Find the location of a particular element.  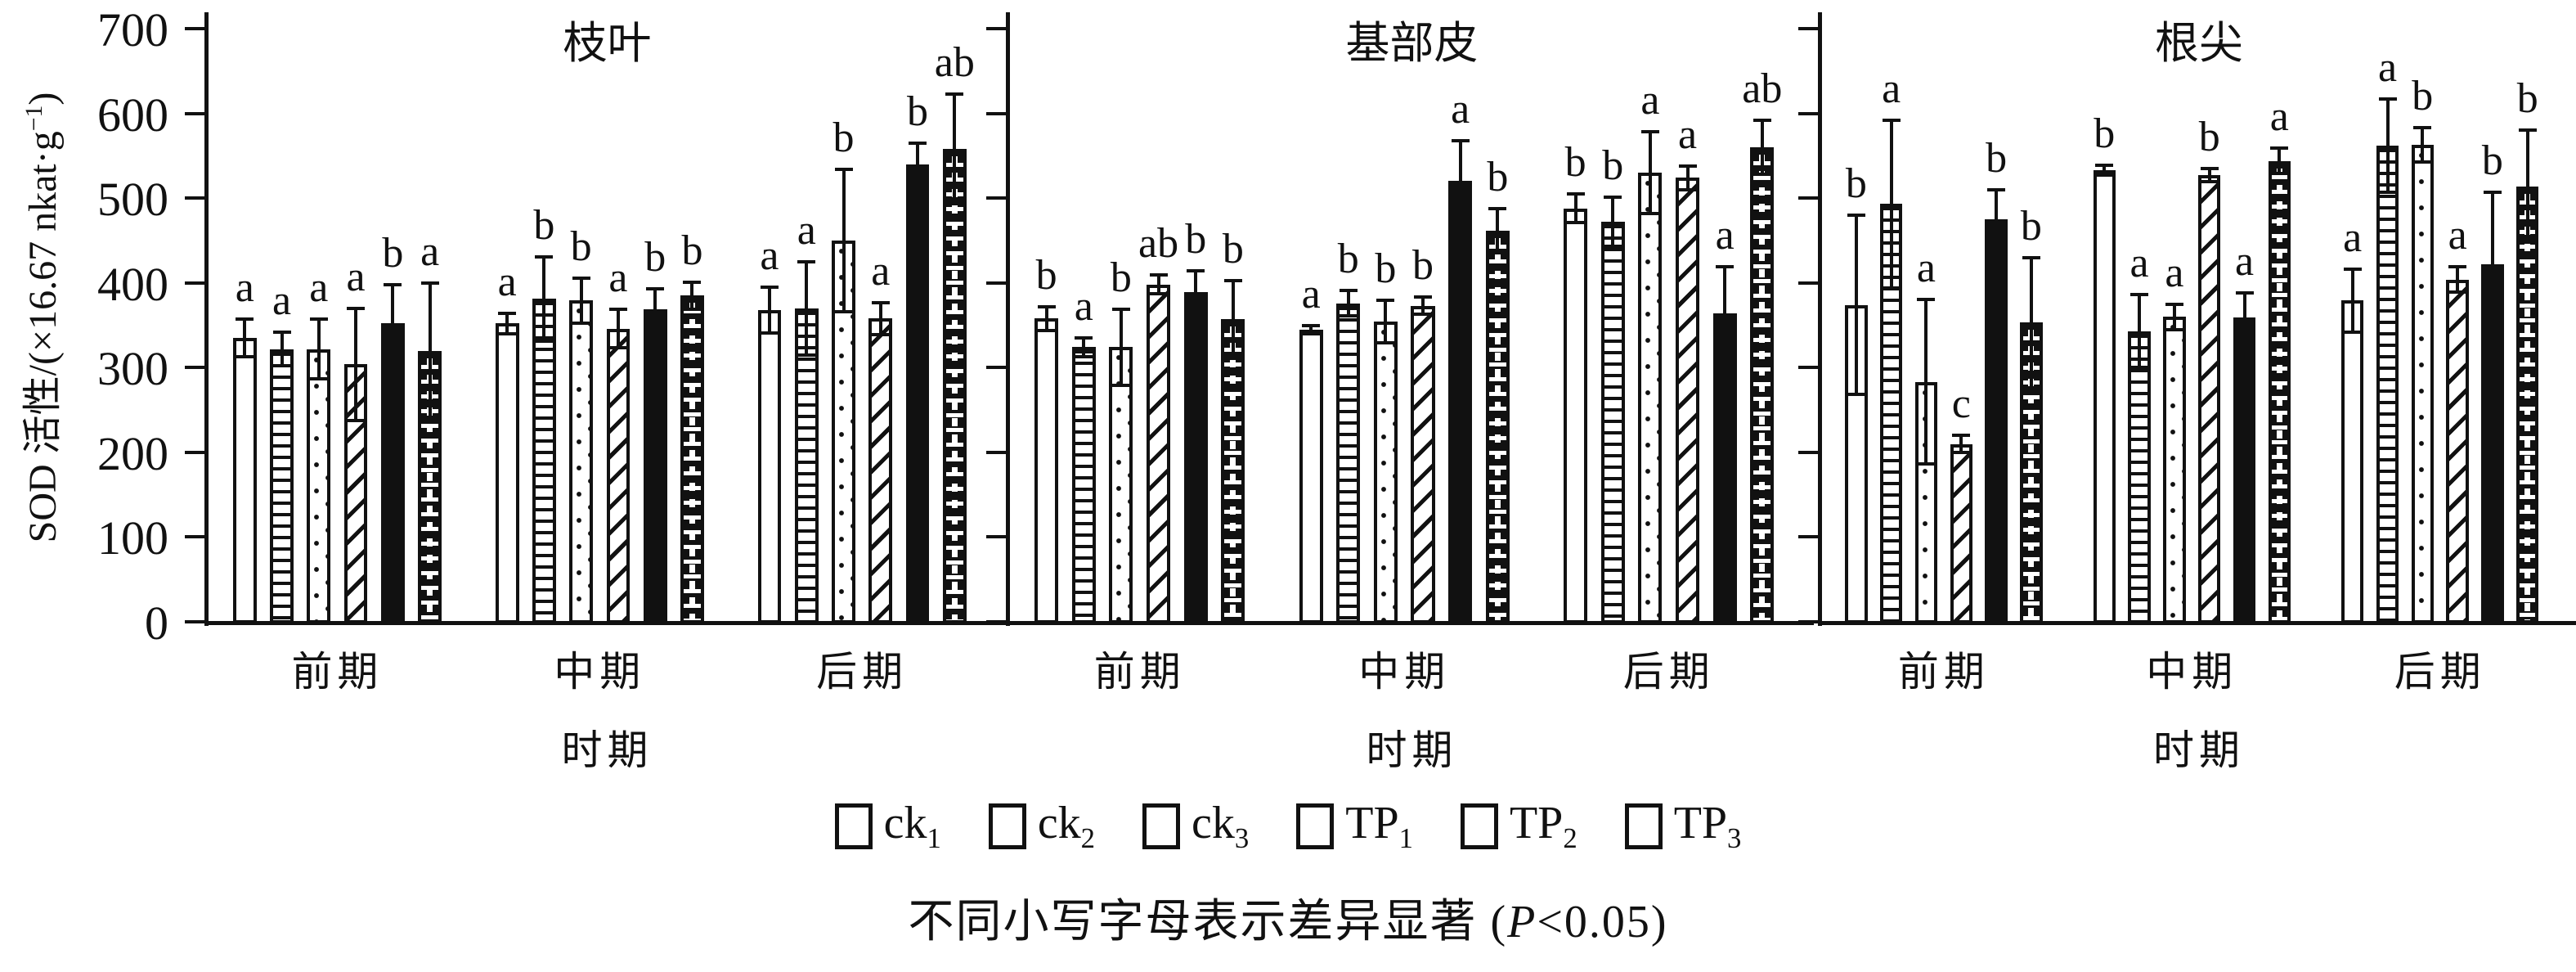

y-tick-label: 0 is located at coordinates (156, 623).